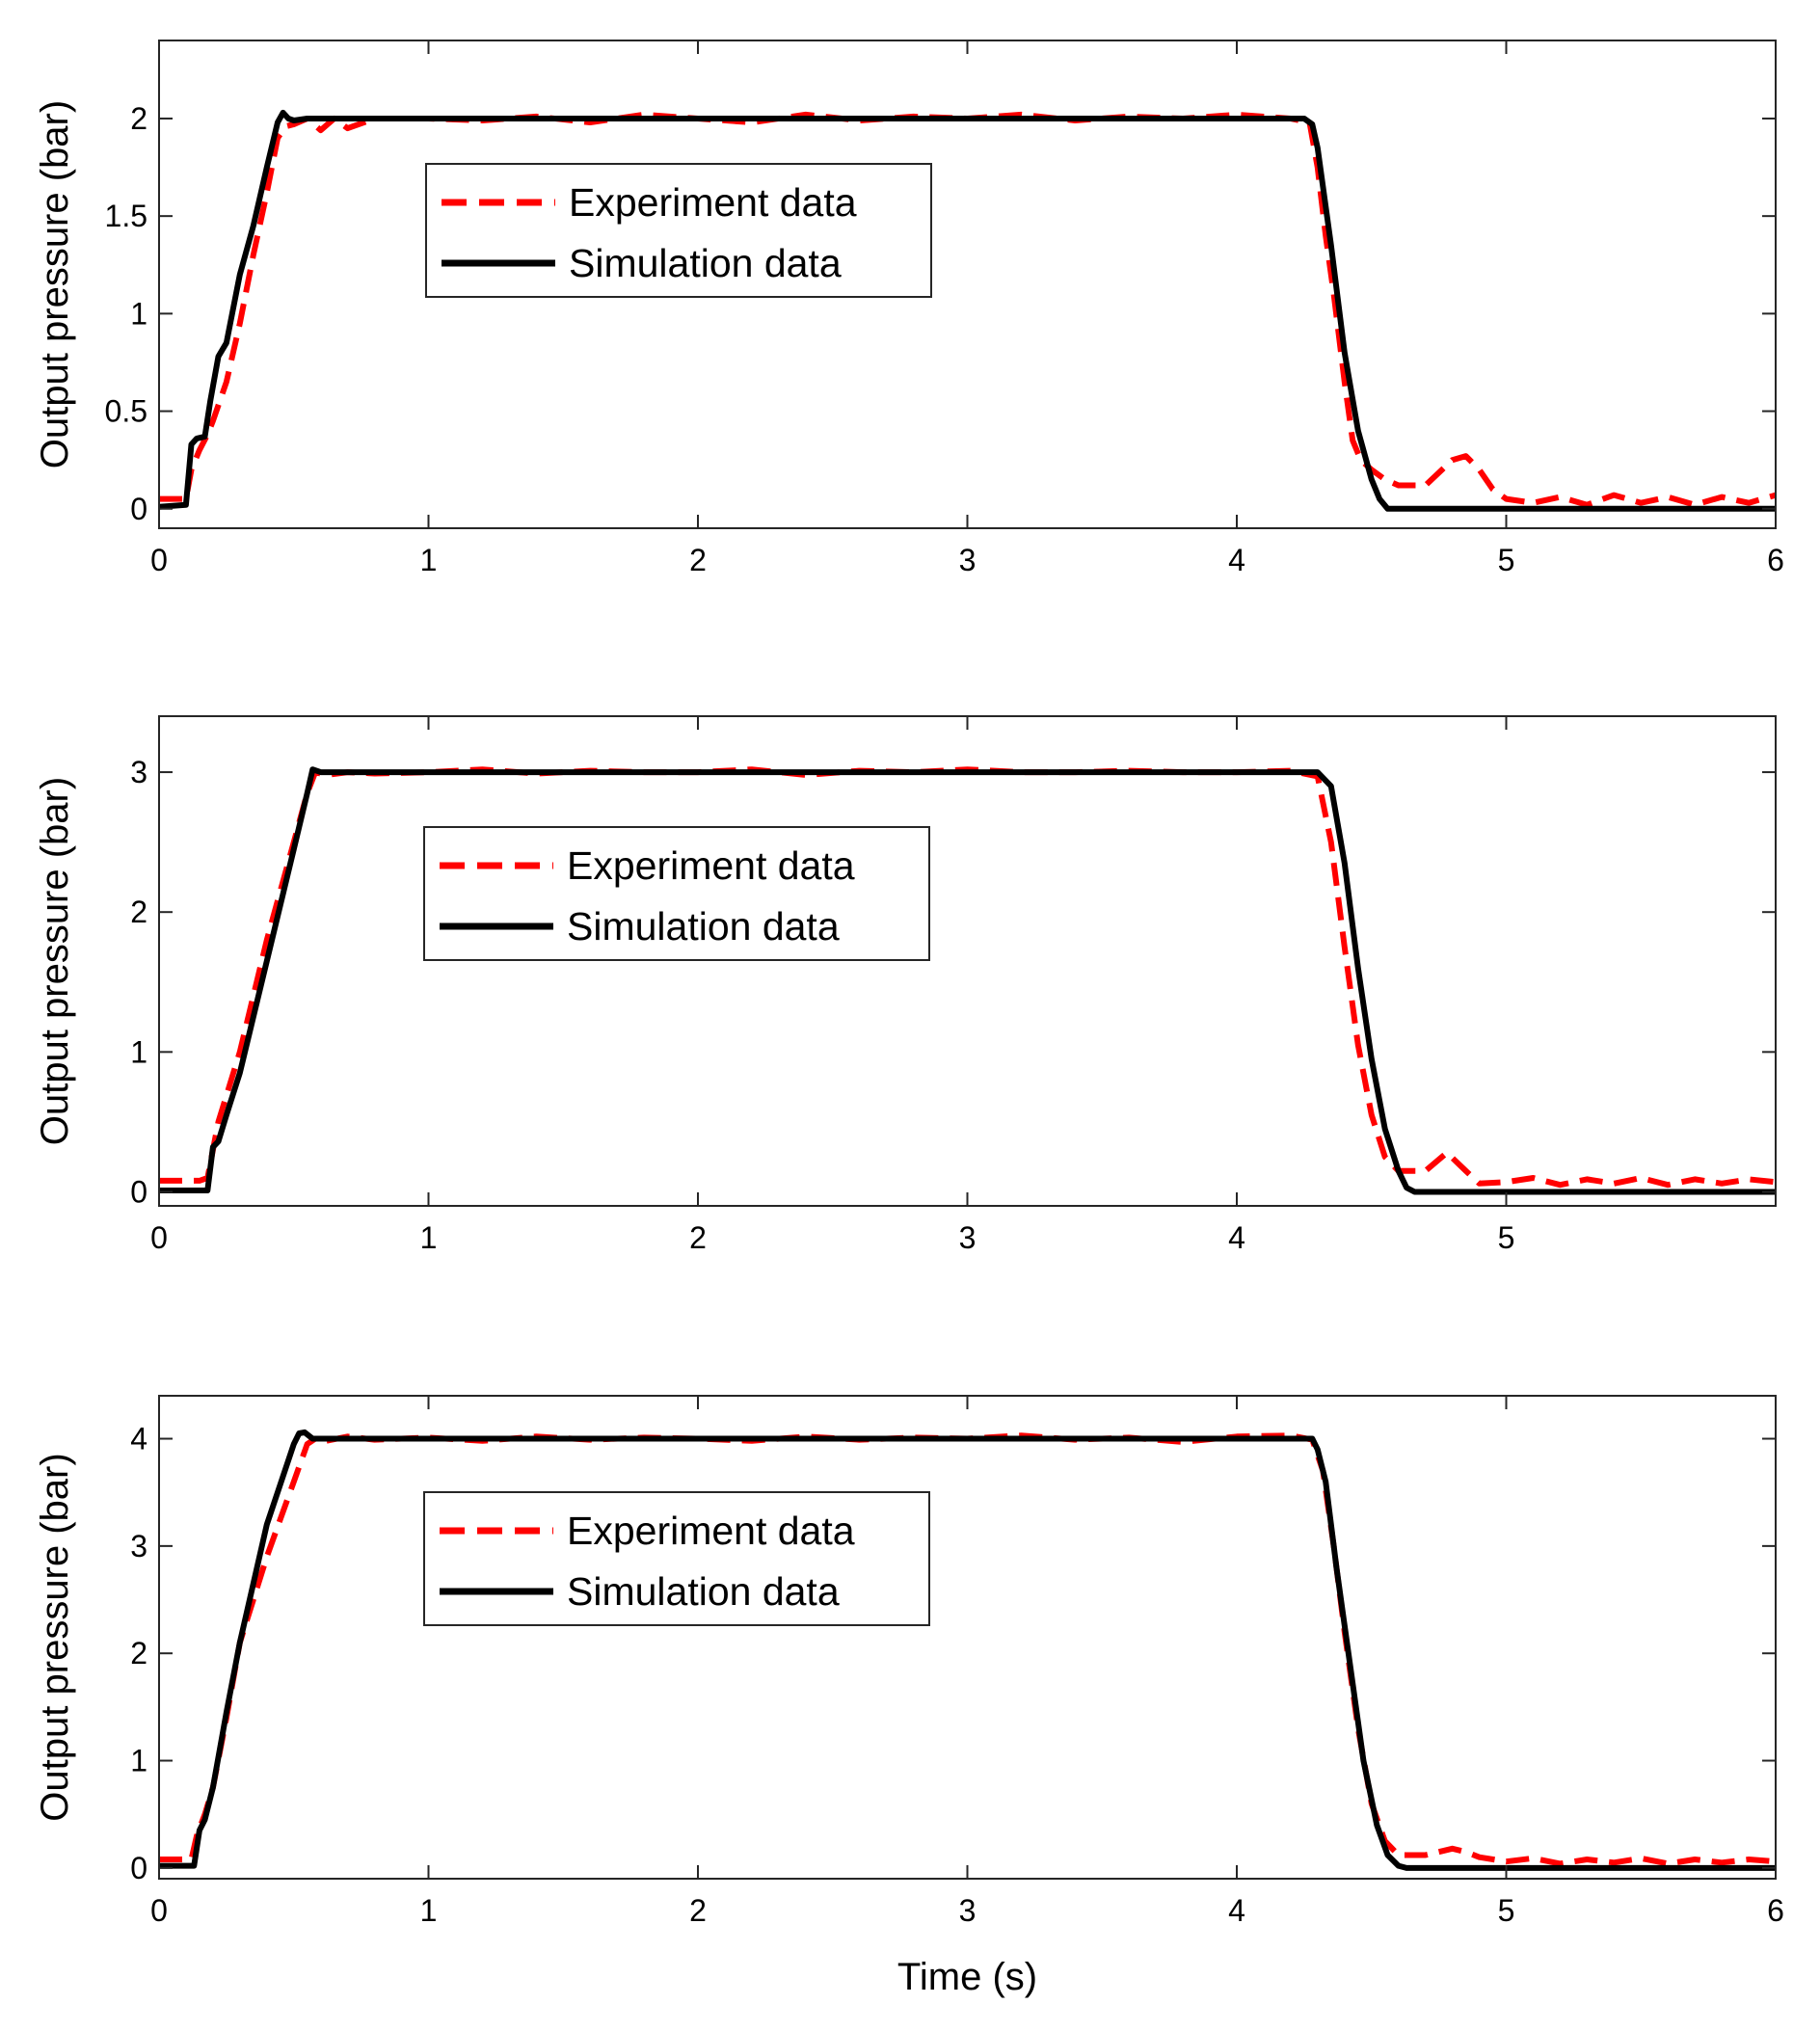 The width and height of the screenshot is (1820, 2031). What do you see at coordinates (138, 1439) in the screenshot?
I see `y-tick-label: 4` at bounding box center [138, 1439].